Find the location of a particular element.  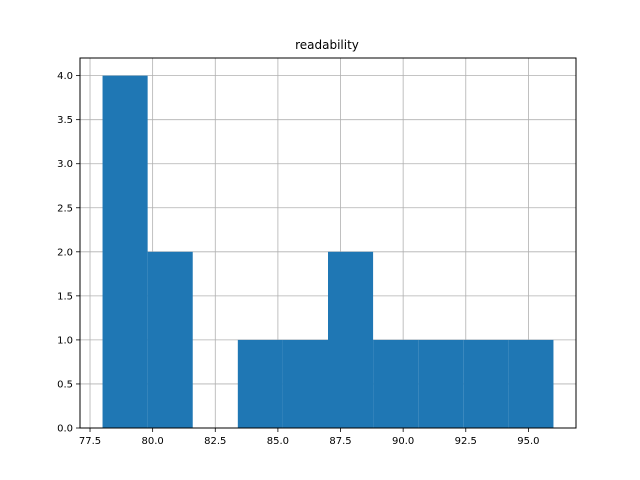

y-tick-label: 1.5 is located at coordinates (65, 296).